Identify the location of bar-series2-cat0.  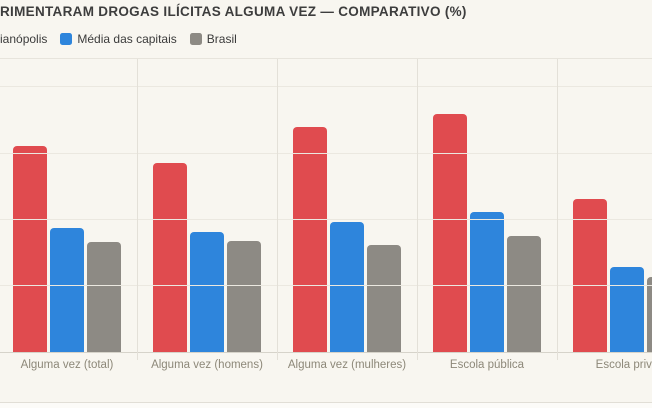
(104, 297).